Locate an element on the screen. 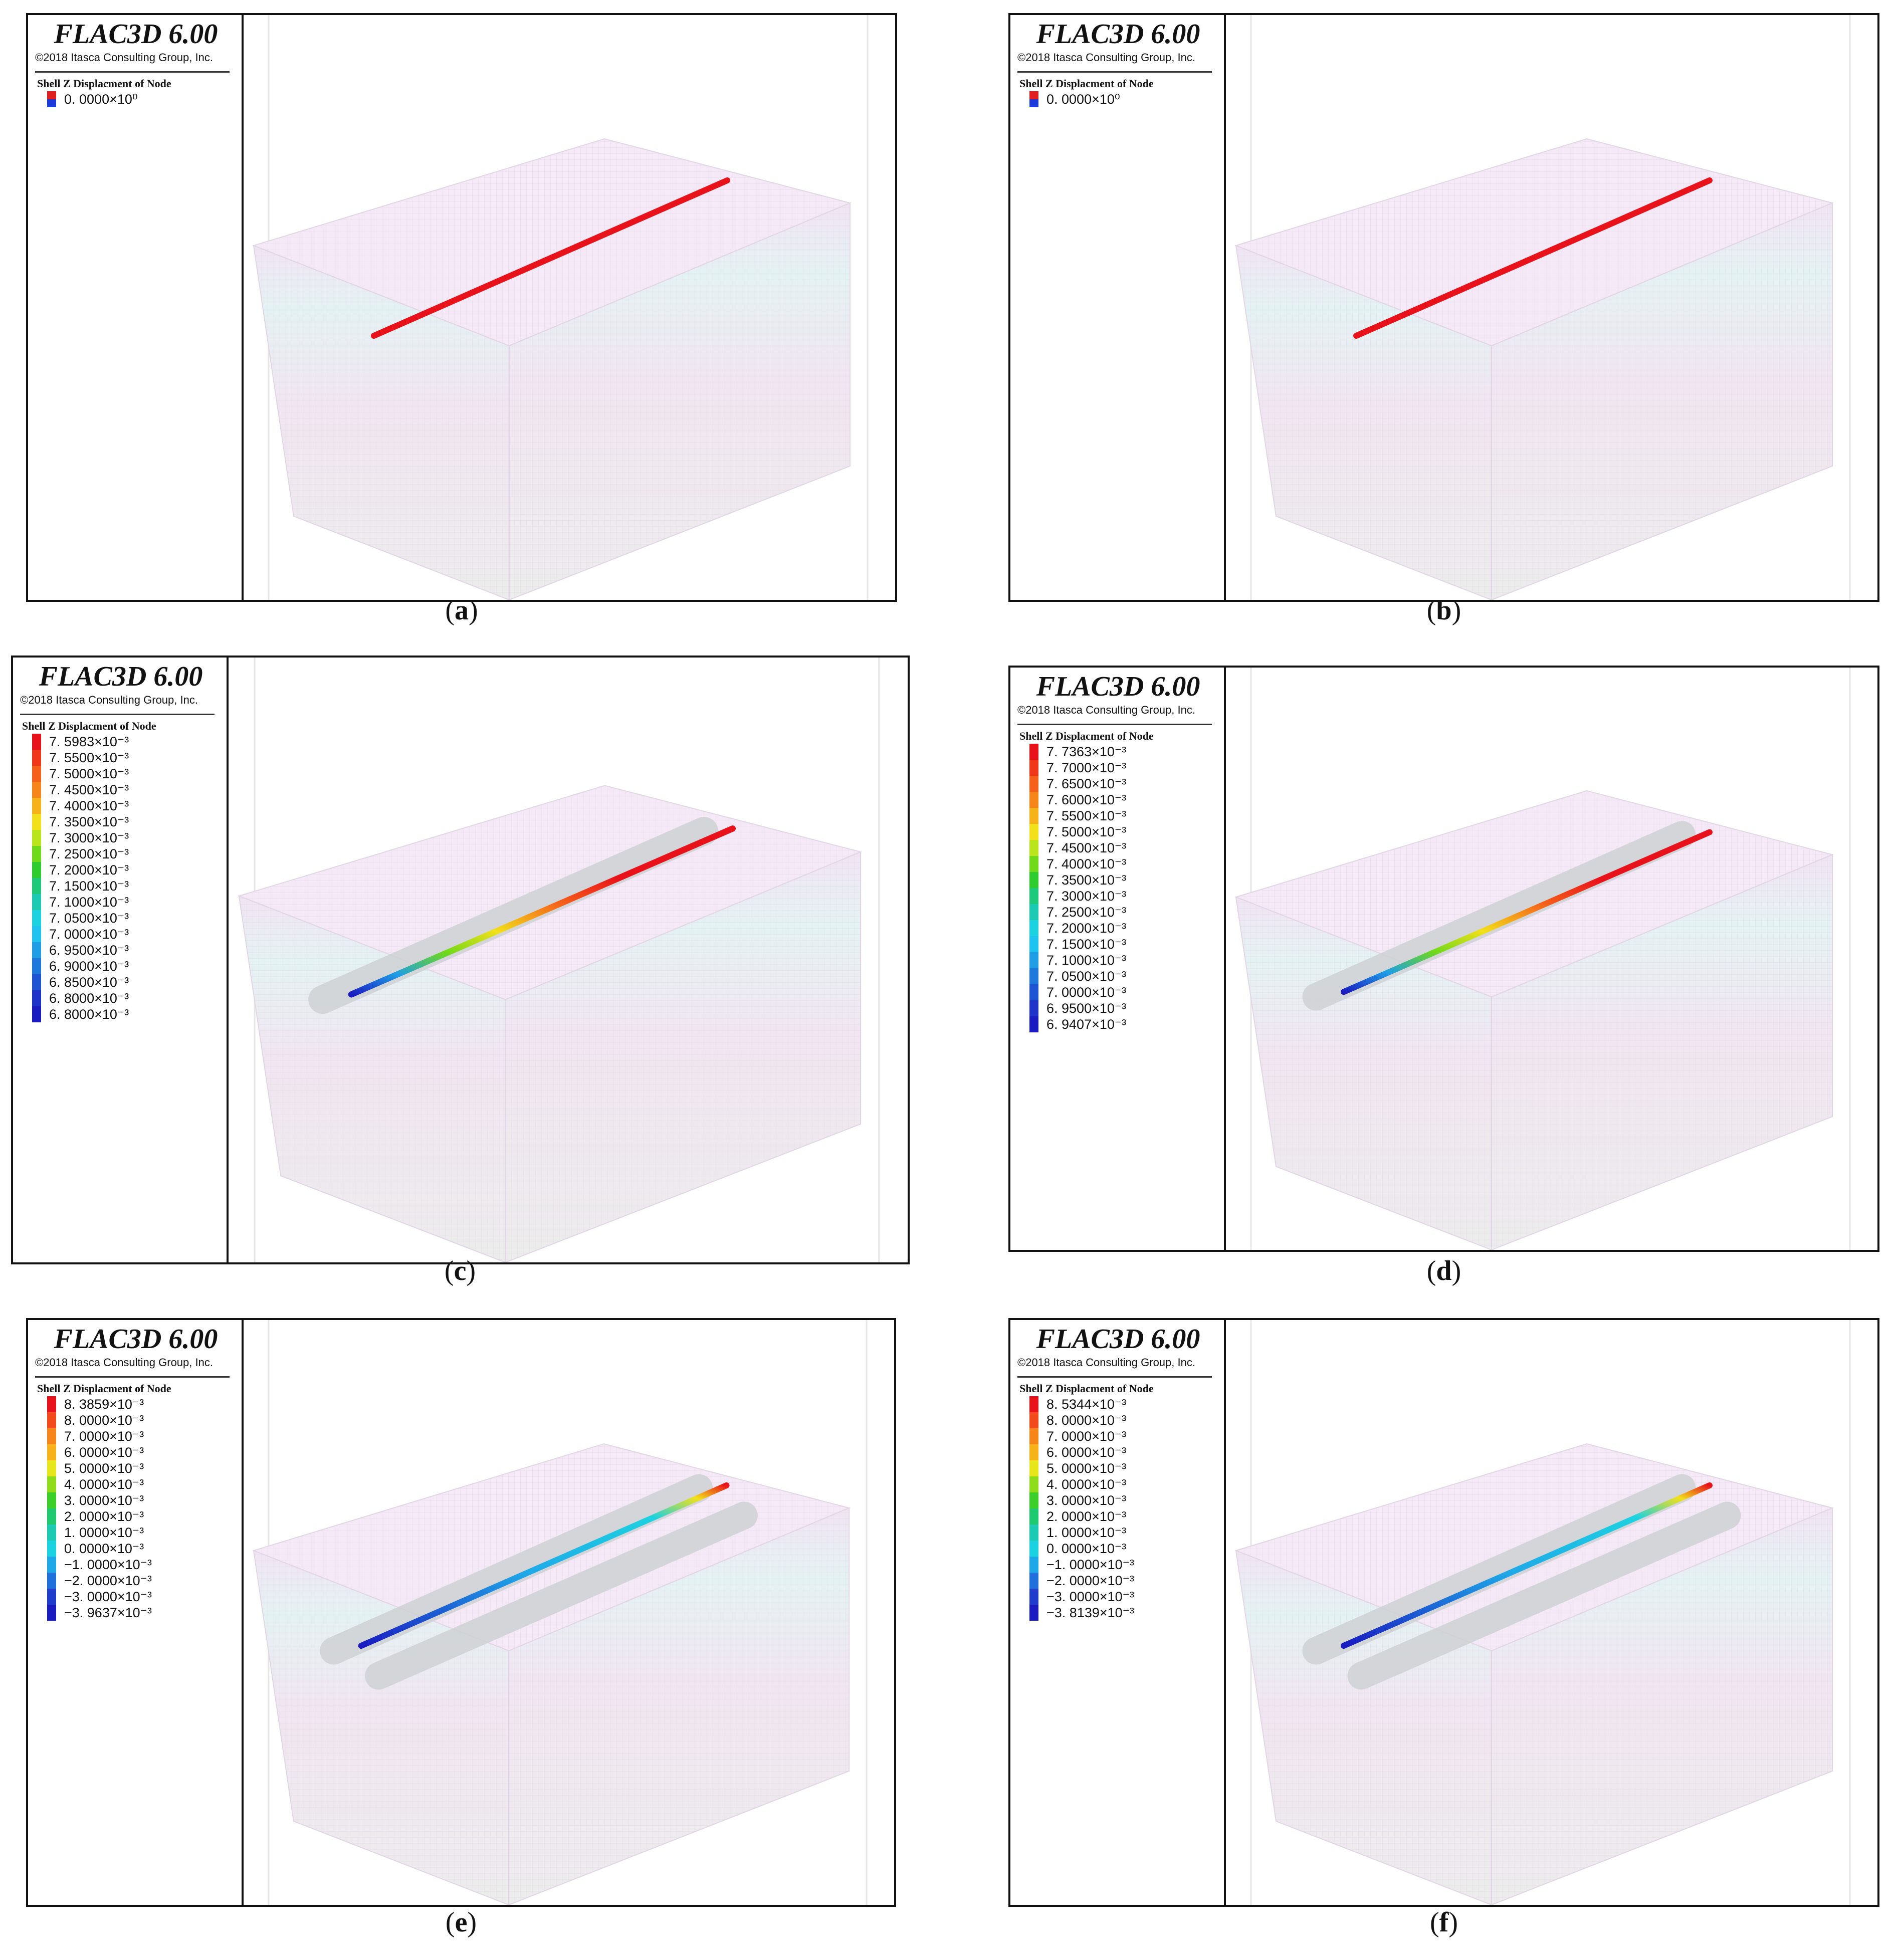  legend-entry: 7. 4000×10⁻³ is located at coordinates (1077, 864).